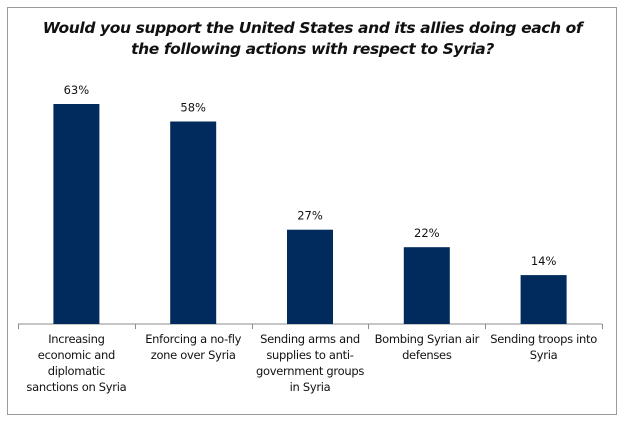 The width and height of the screenshot is (625, 425). I want to click on category-label: Bombing Syrian air defenses, so click(427, 347).